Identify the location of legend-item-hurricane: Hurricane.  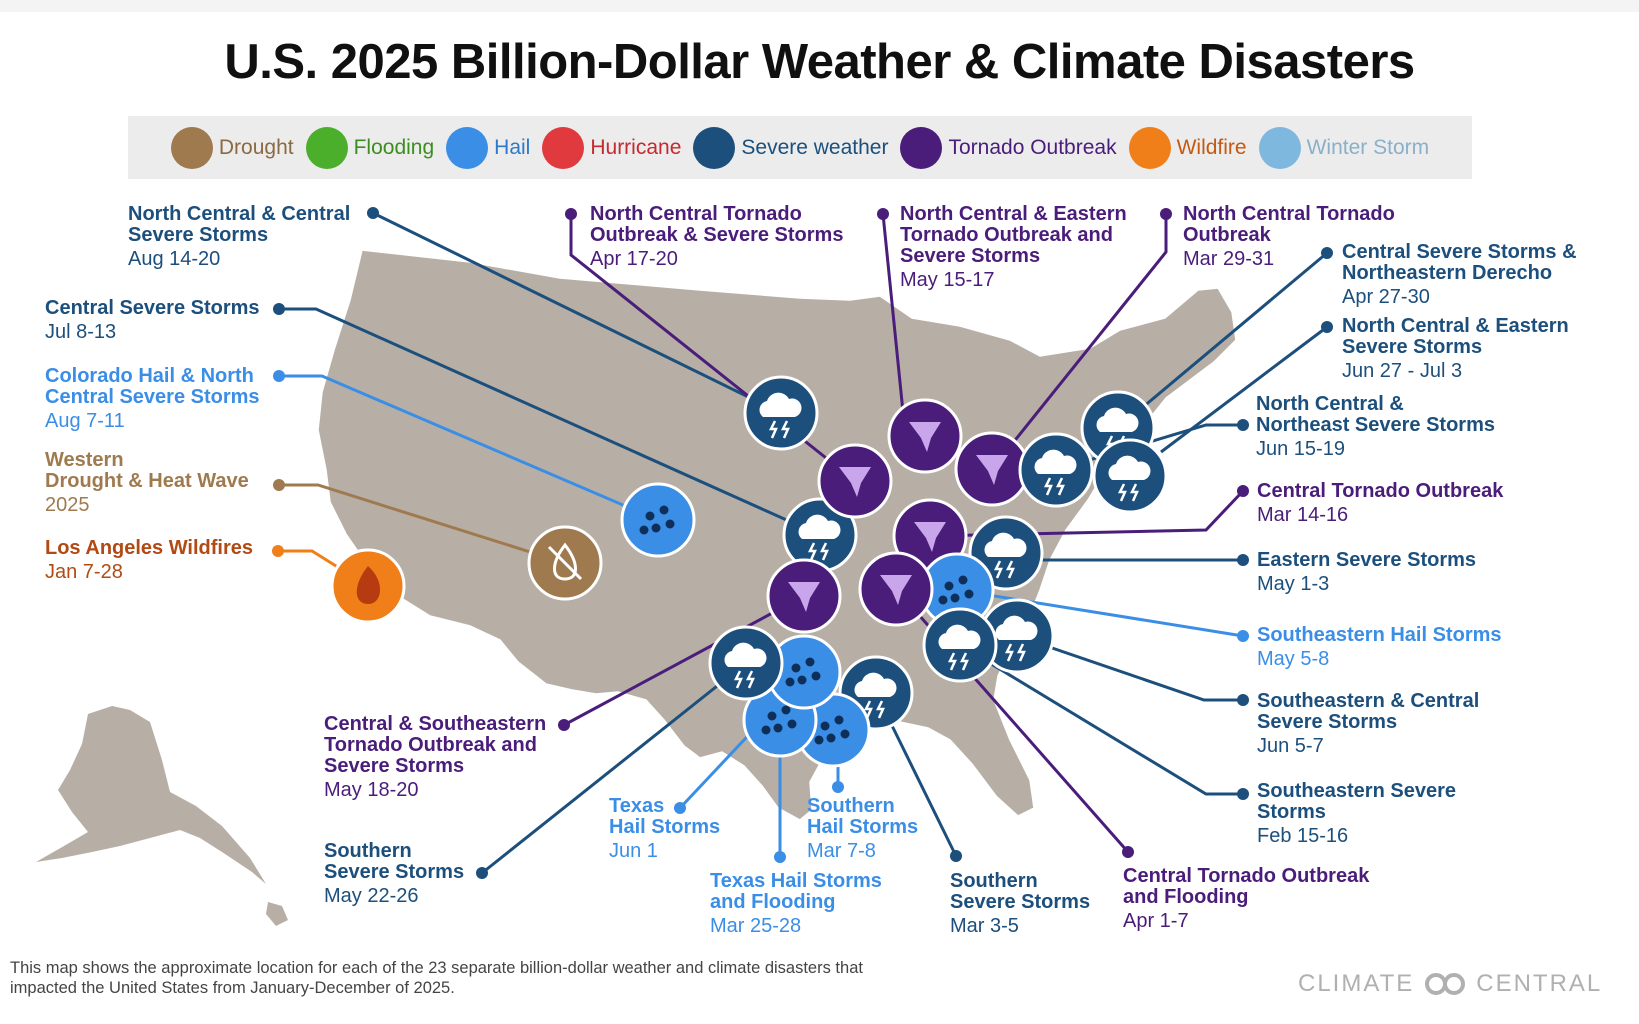
(611, 147).